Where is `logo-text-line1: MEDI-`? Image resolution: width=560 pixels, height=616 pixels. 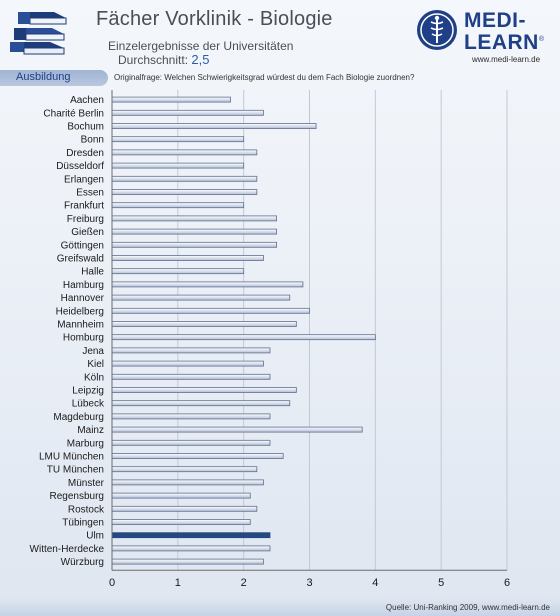
logo-text-line1: MEDI- is located at coordinates (495, 20).